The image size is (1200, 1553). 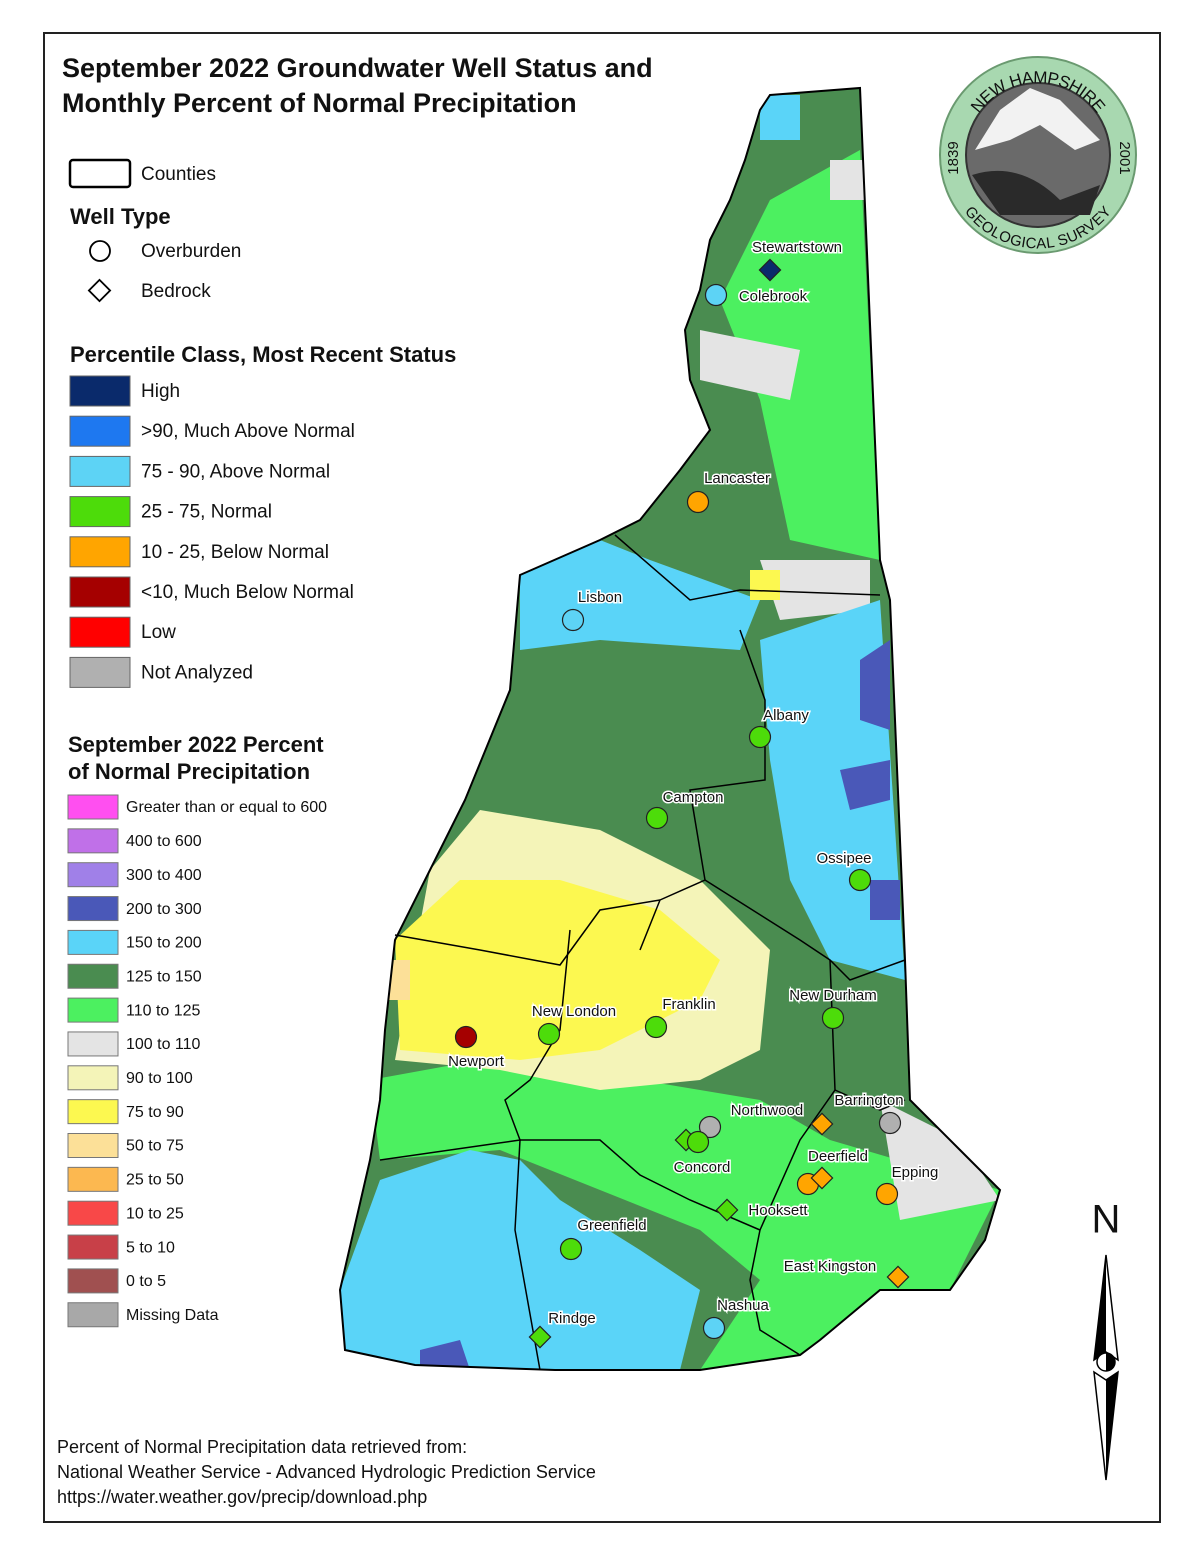 I want to click on site-label: Newport, so click(x=476, y=1061).